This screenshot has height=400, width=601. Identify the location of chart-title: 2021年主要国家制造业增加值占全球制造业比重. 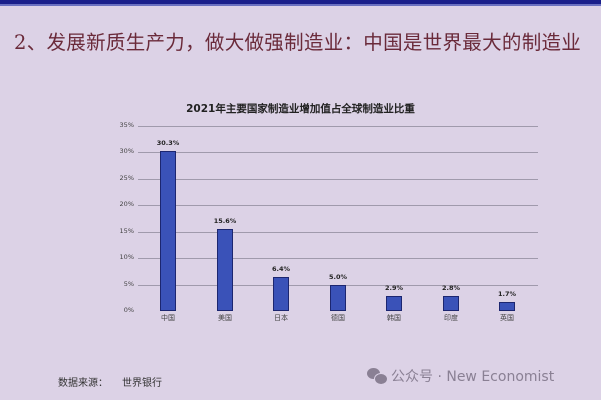
(300, 109).